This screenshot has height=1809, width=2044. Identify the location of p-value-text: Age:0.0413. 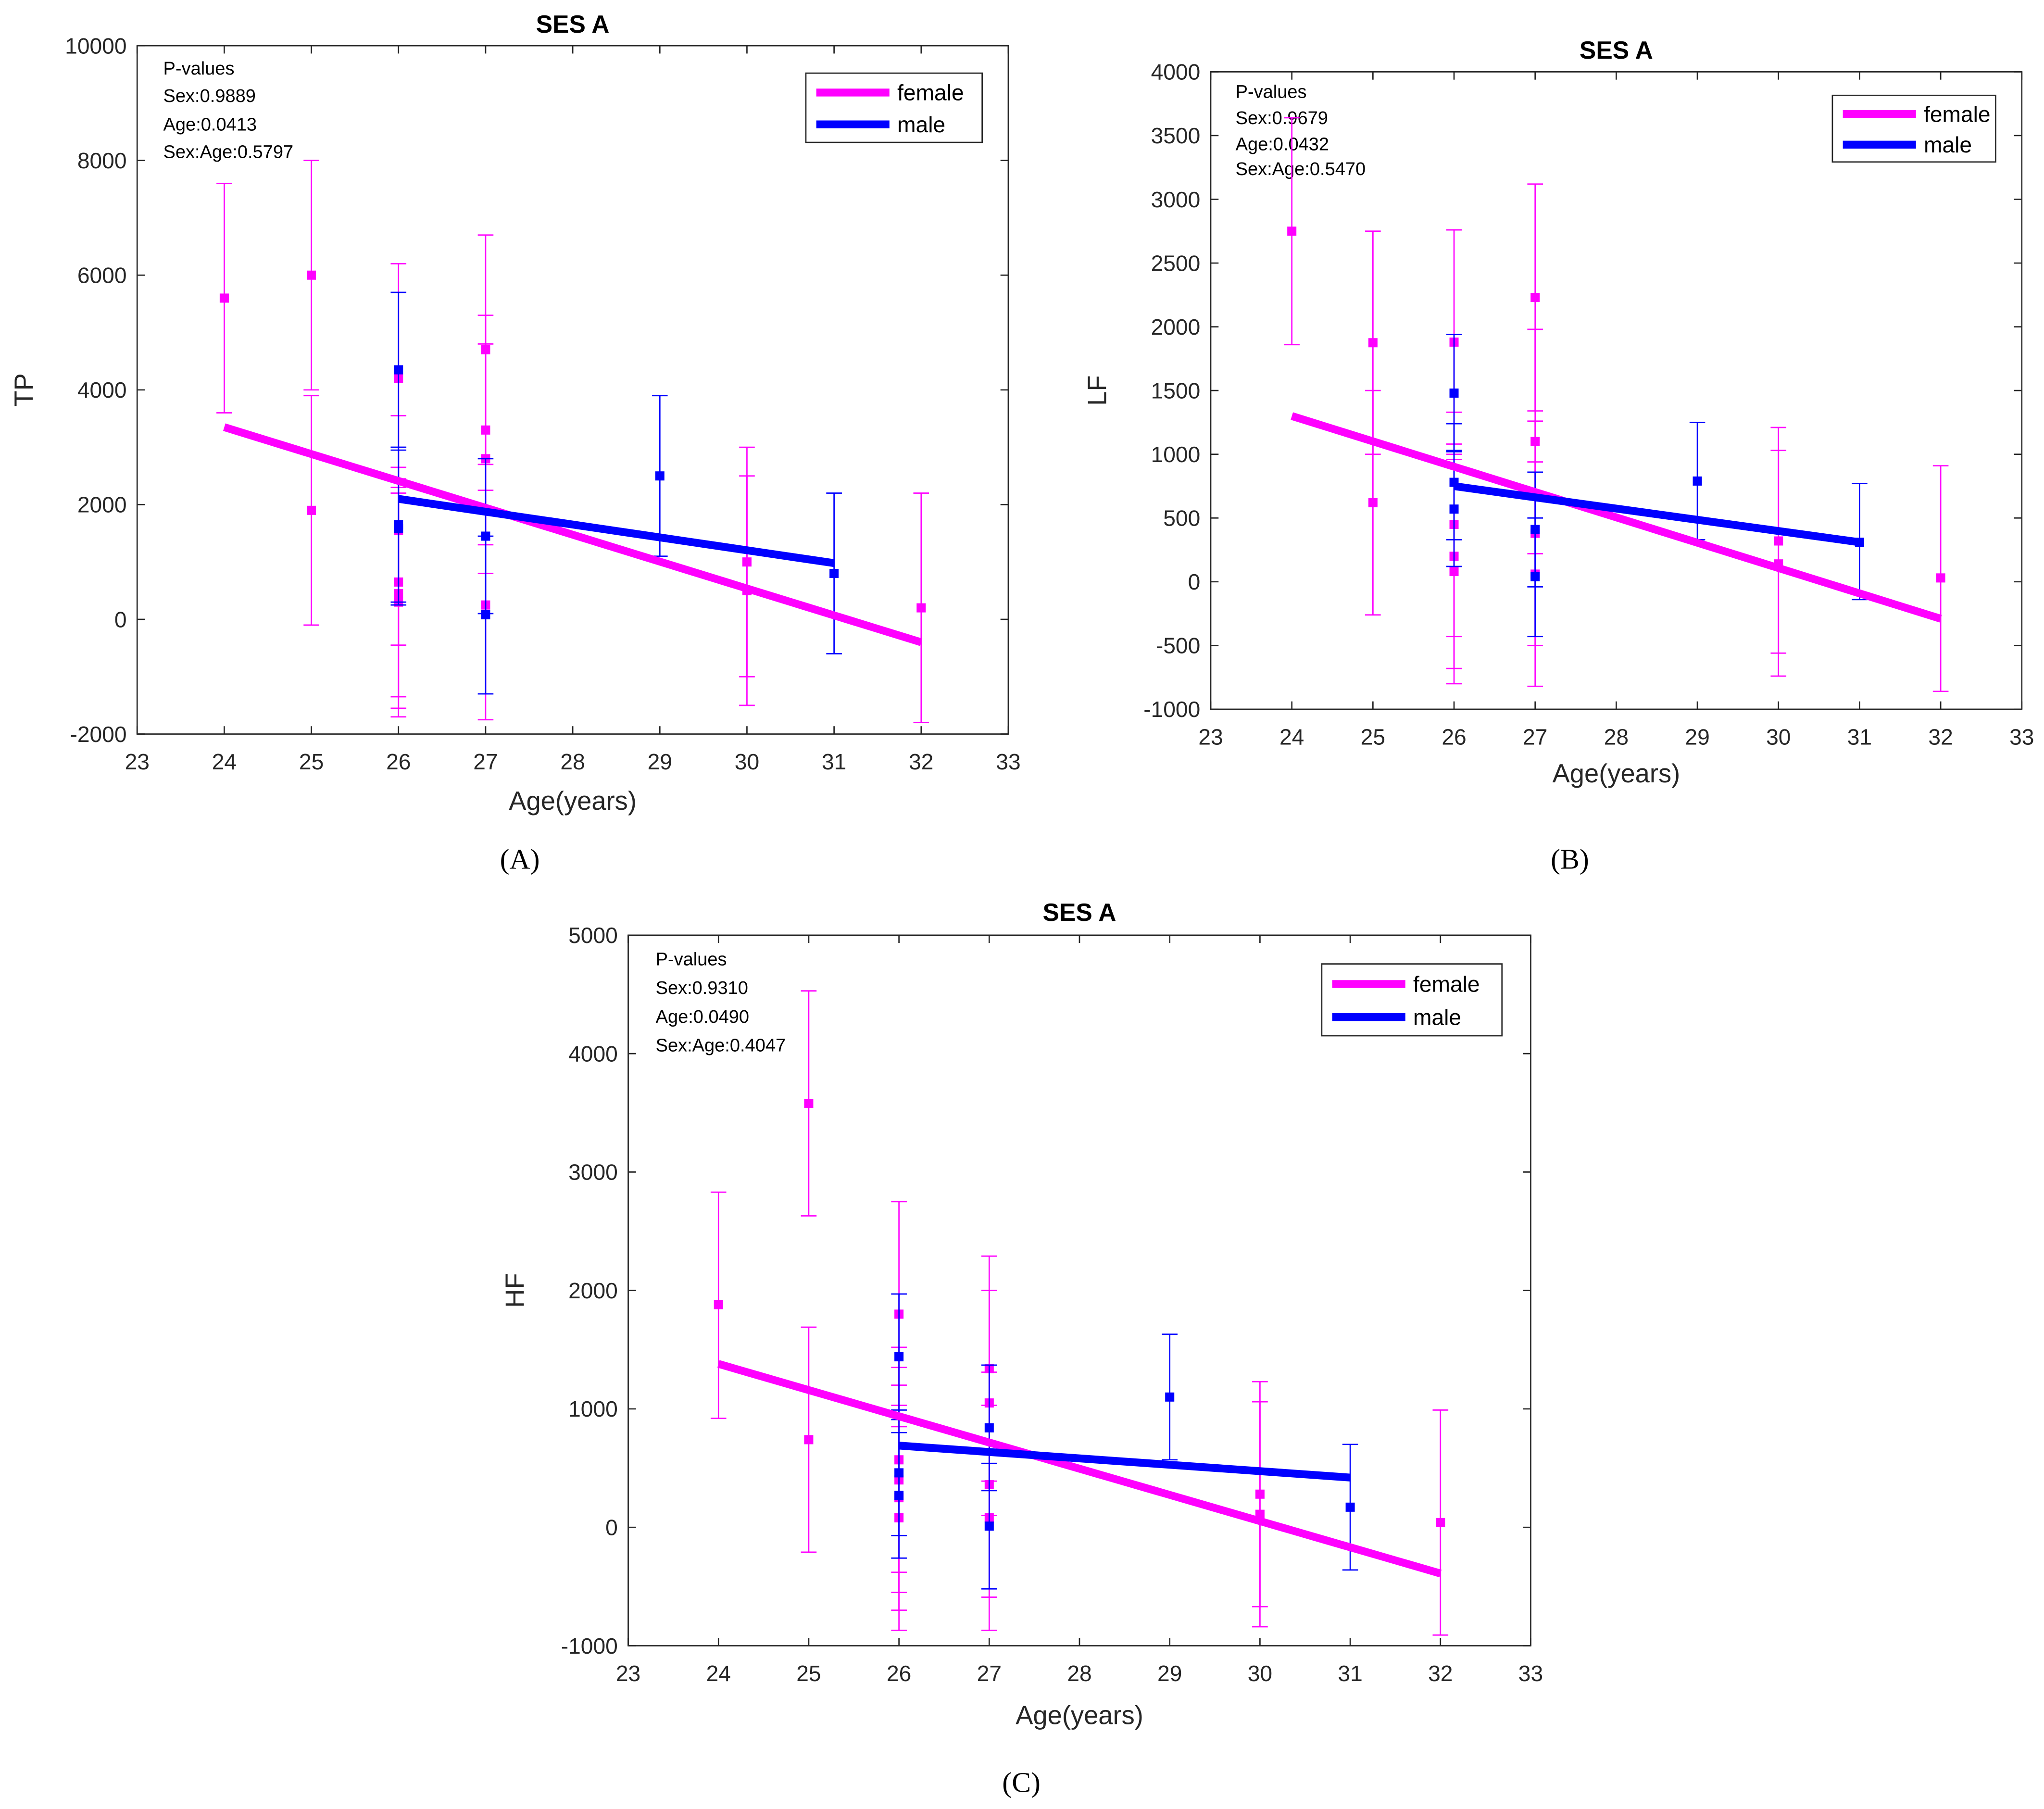
(210, 125).